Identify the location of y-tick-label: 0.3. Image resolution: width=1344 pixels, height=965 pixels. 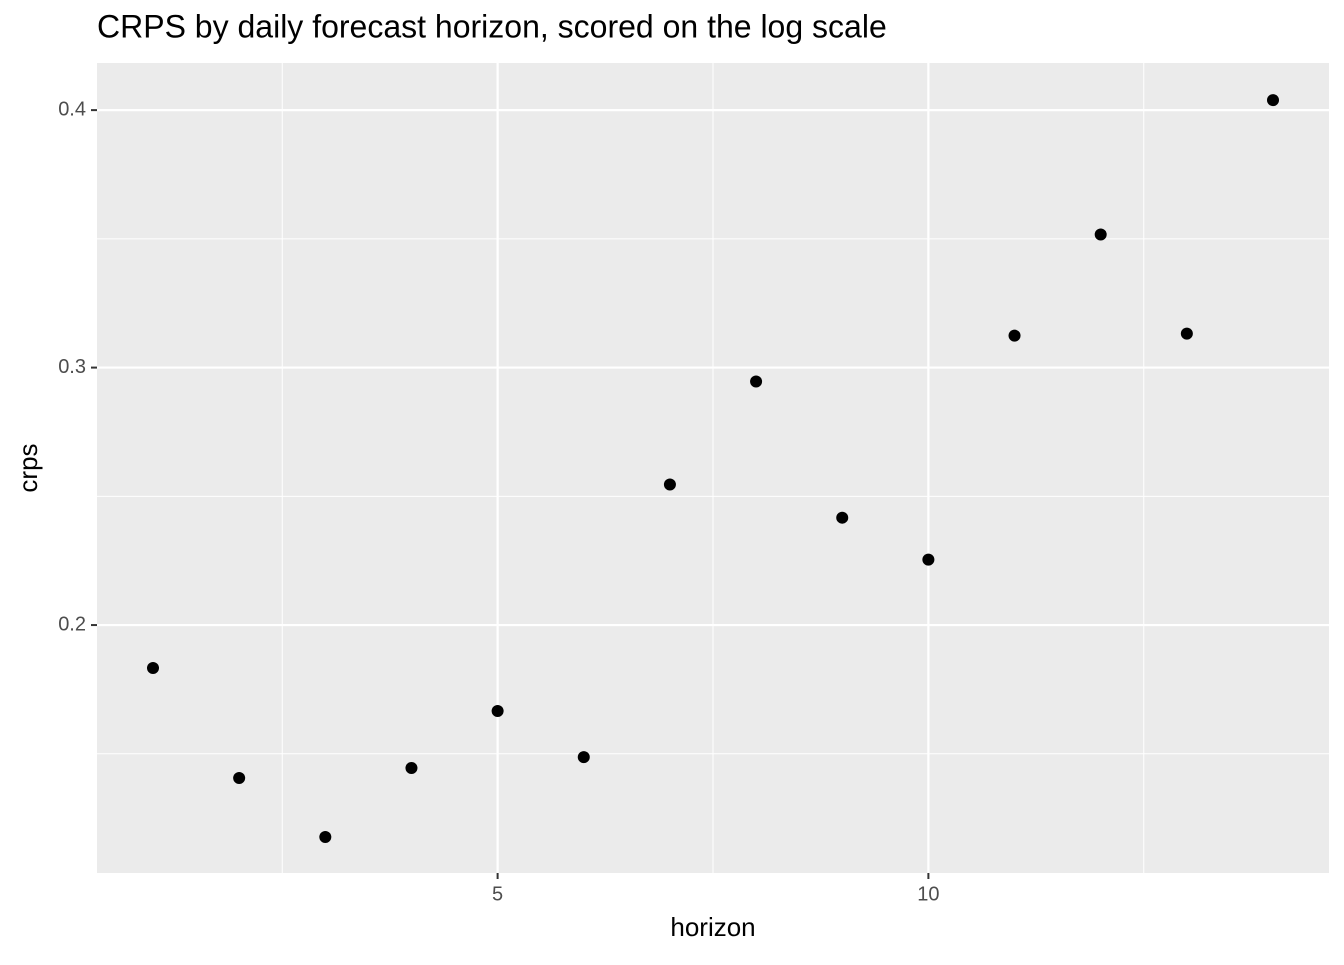
(72, 367).